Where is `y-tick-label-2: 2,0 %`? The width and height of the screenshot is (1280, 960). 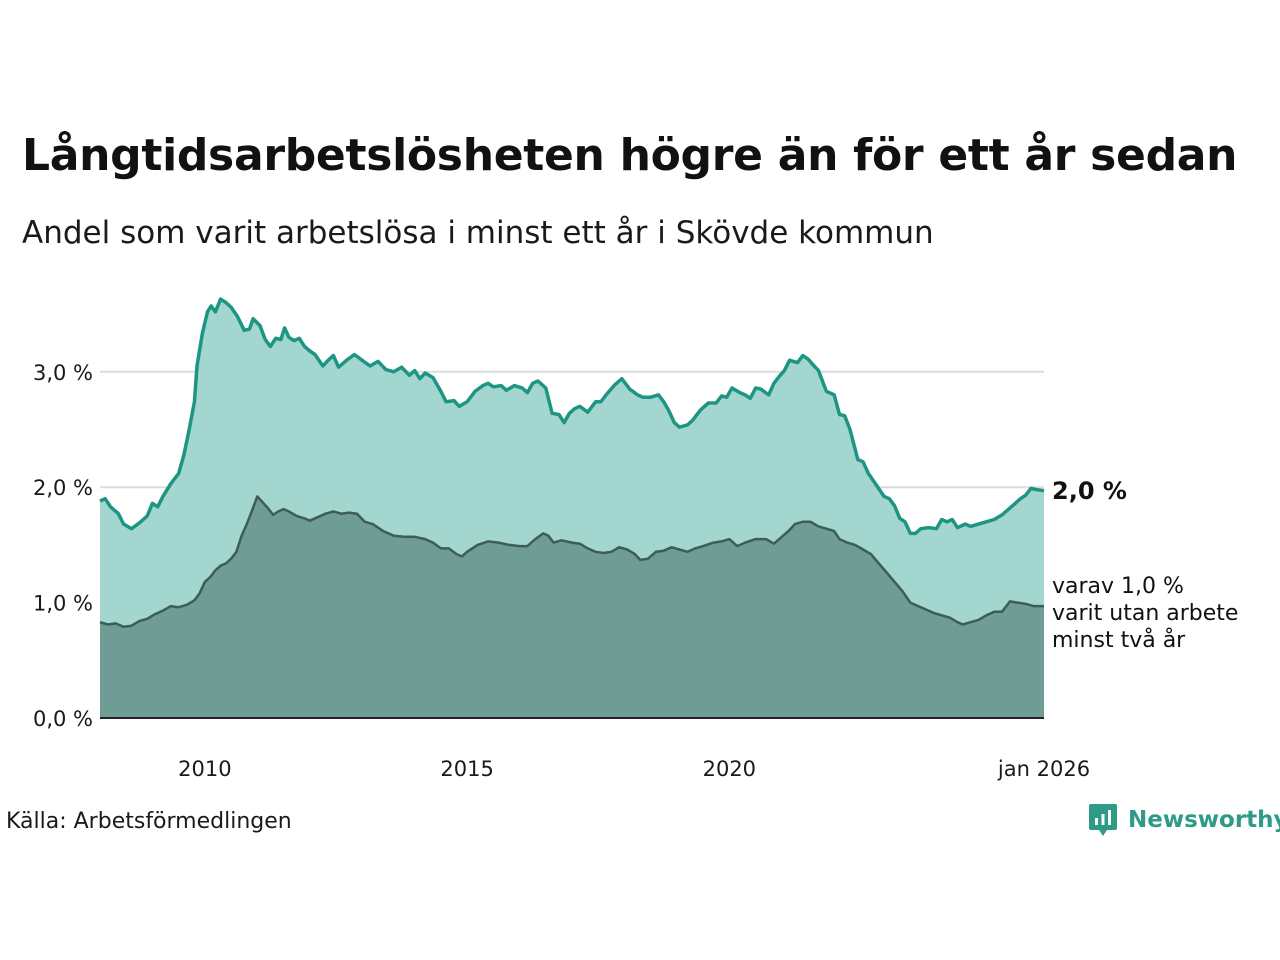 y-tick-label-2: 2,0 % is located at coordinates (63, 488).